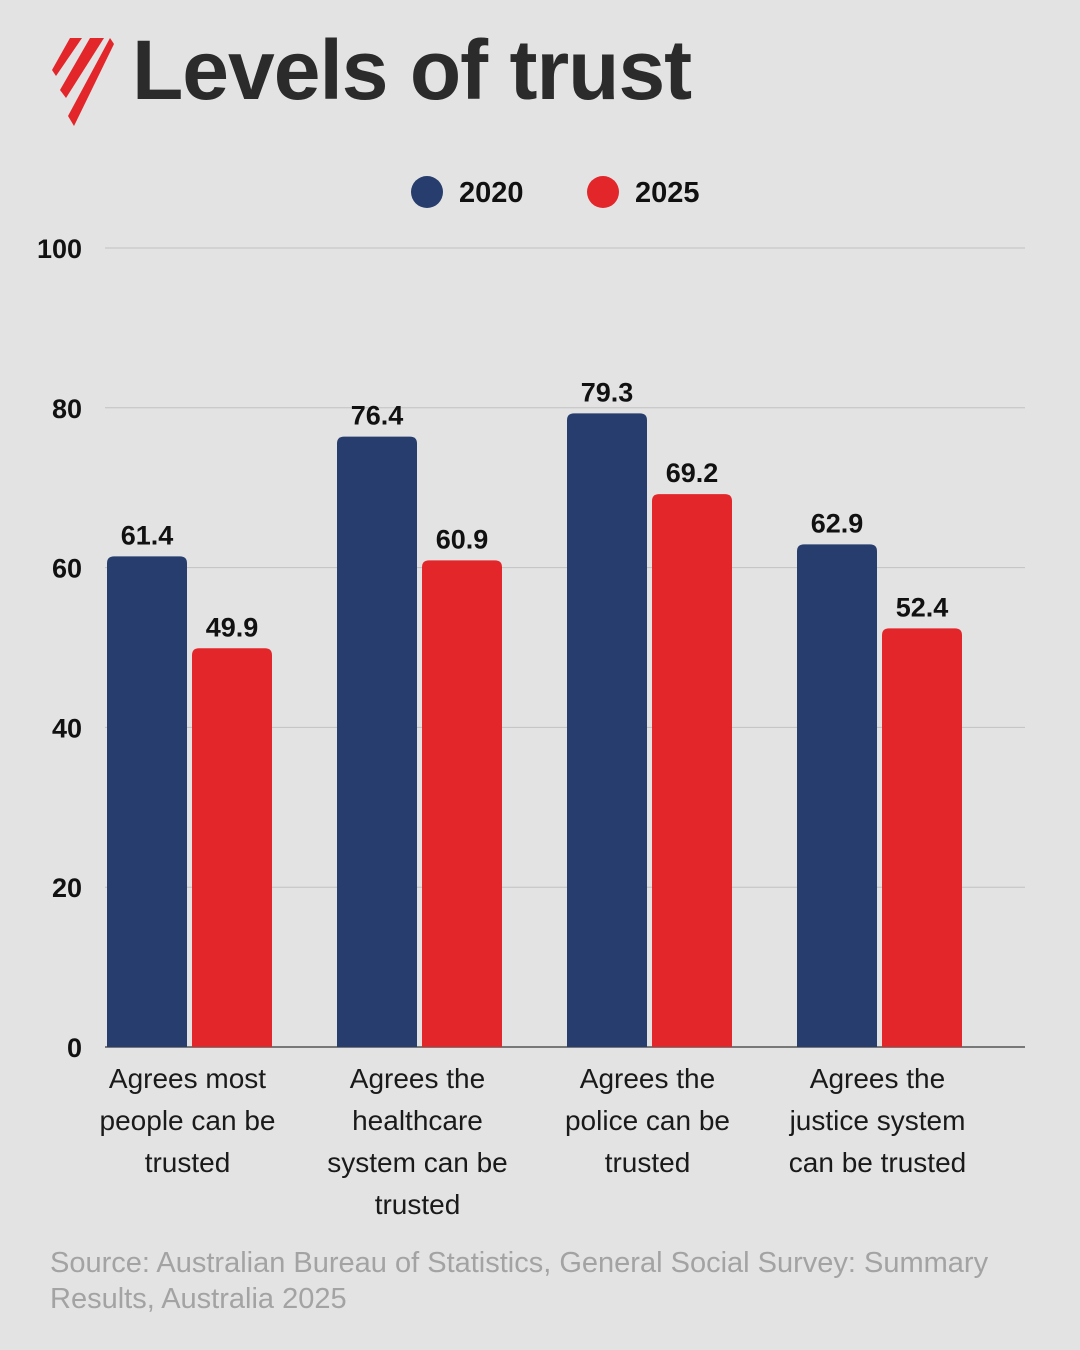  What do you see at coordinates (232, 627) in the screenshot?
I see `value-label: 49.9` at bounding box center [232, 627].